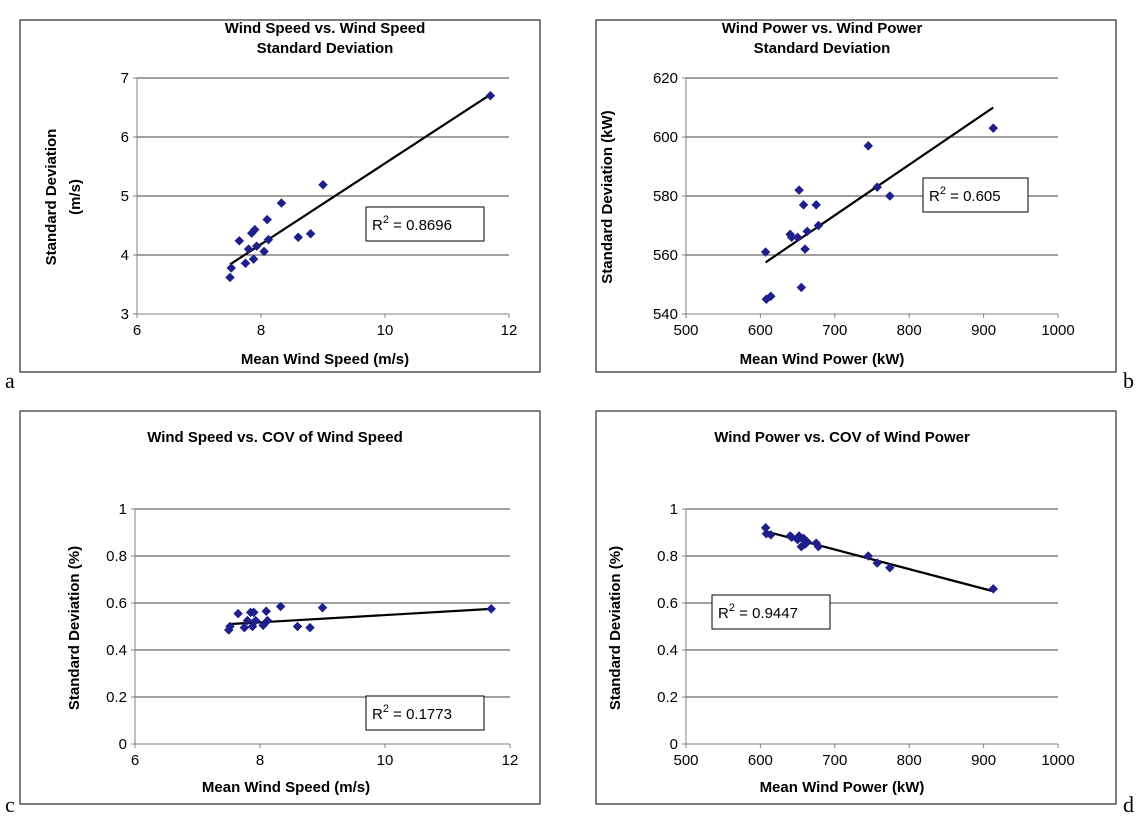 The image size is (1146, 822). What do you see at coordinates (509, 330) in the screenshot?
I see `x-tick-label: 12` at bounding box center [509, 330].